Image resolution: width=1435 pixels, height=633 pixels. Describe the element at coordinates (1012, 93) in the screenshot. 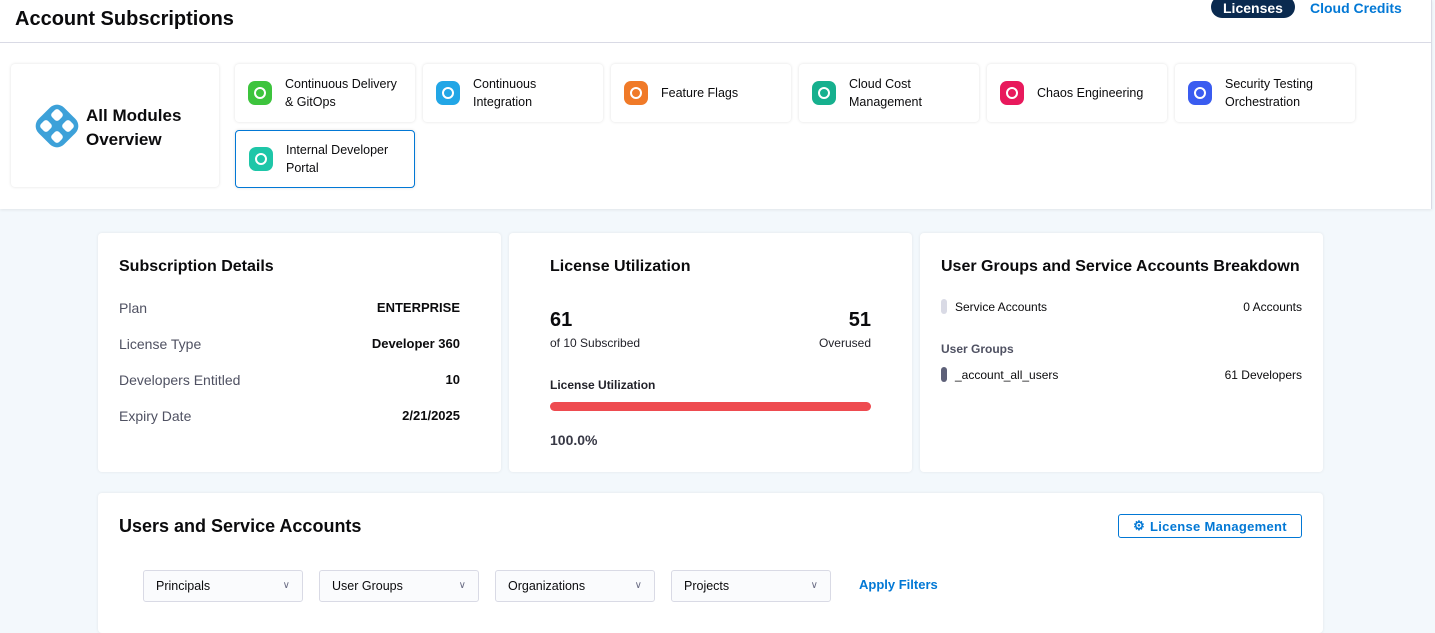

I see `chaos-icon` at that location.